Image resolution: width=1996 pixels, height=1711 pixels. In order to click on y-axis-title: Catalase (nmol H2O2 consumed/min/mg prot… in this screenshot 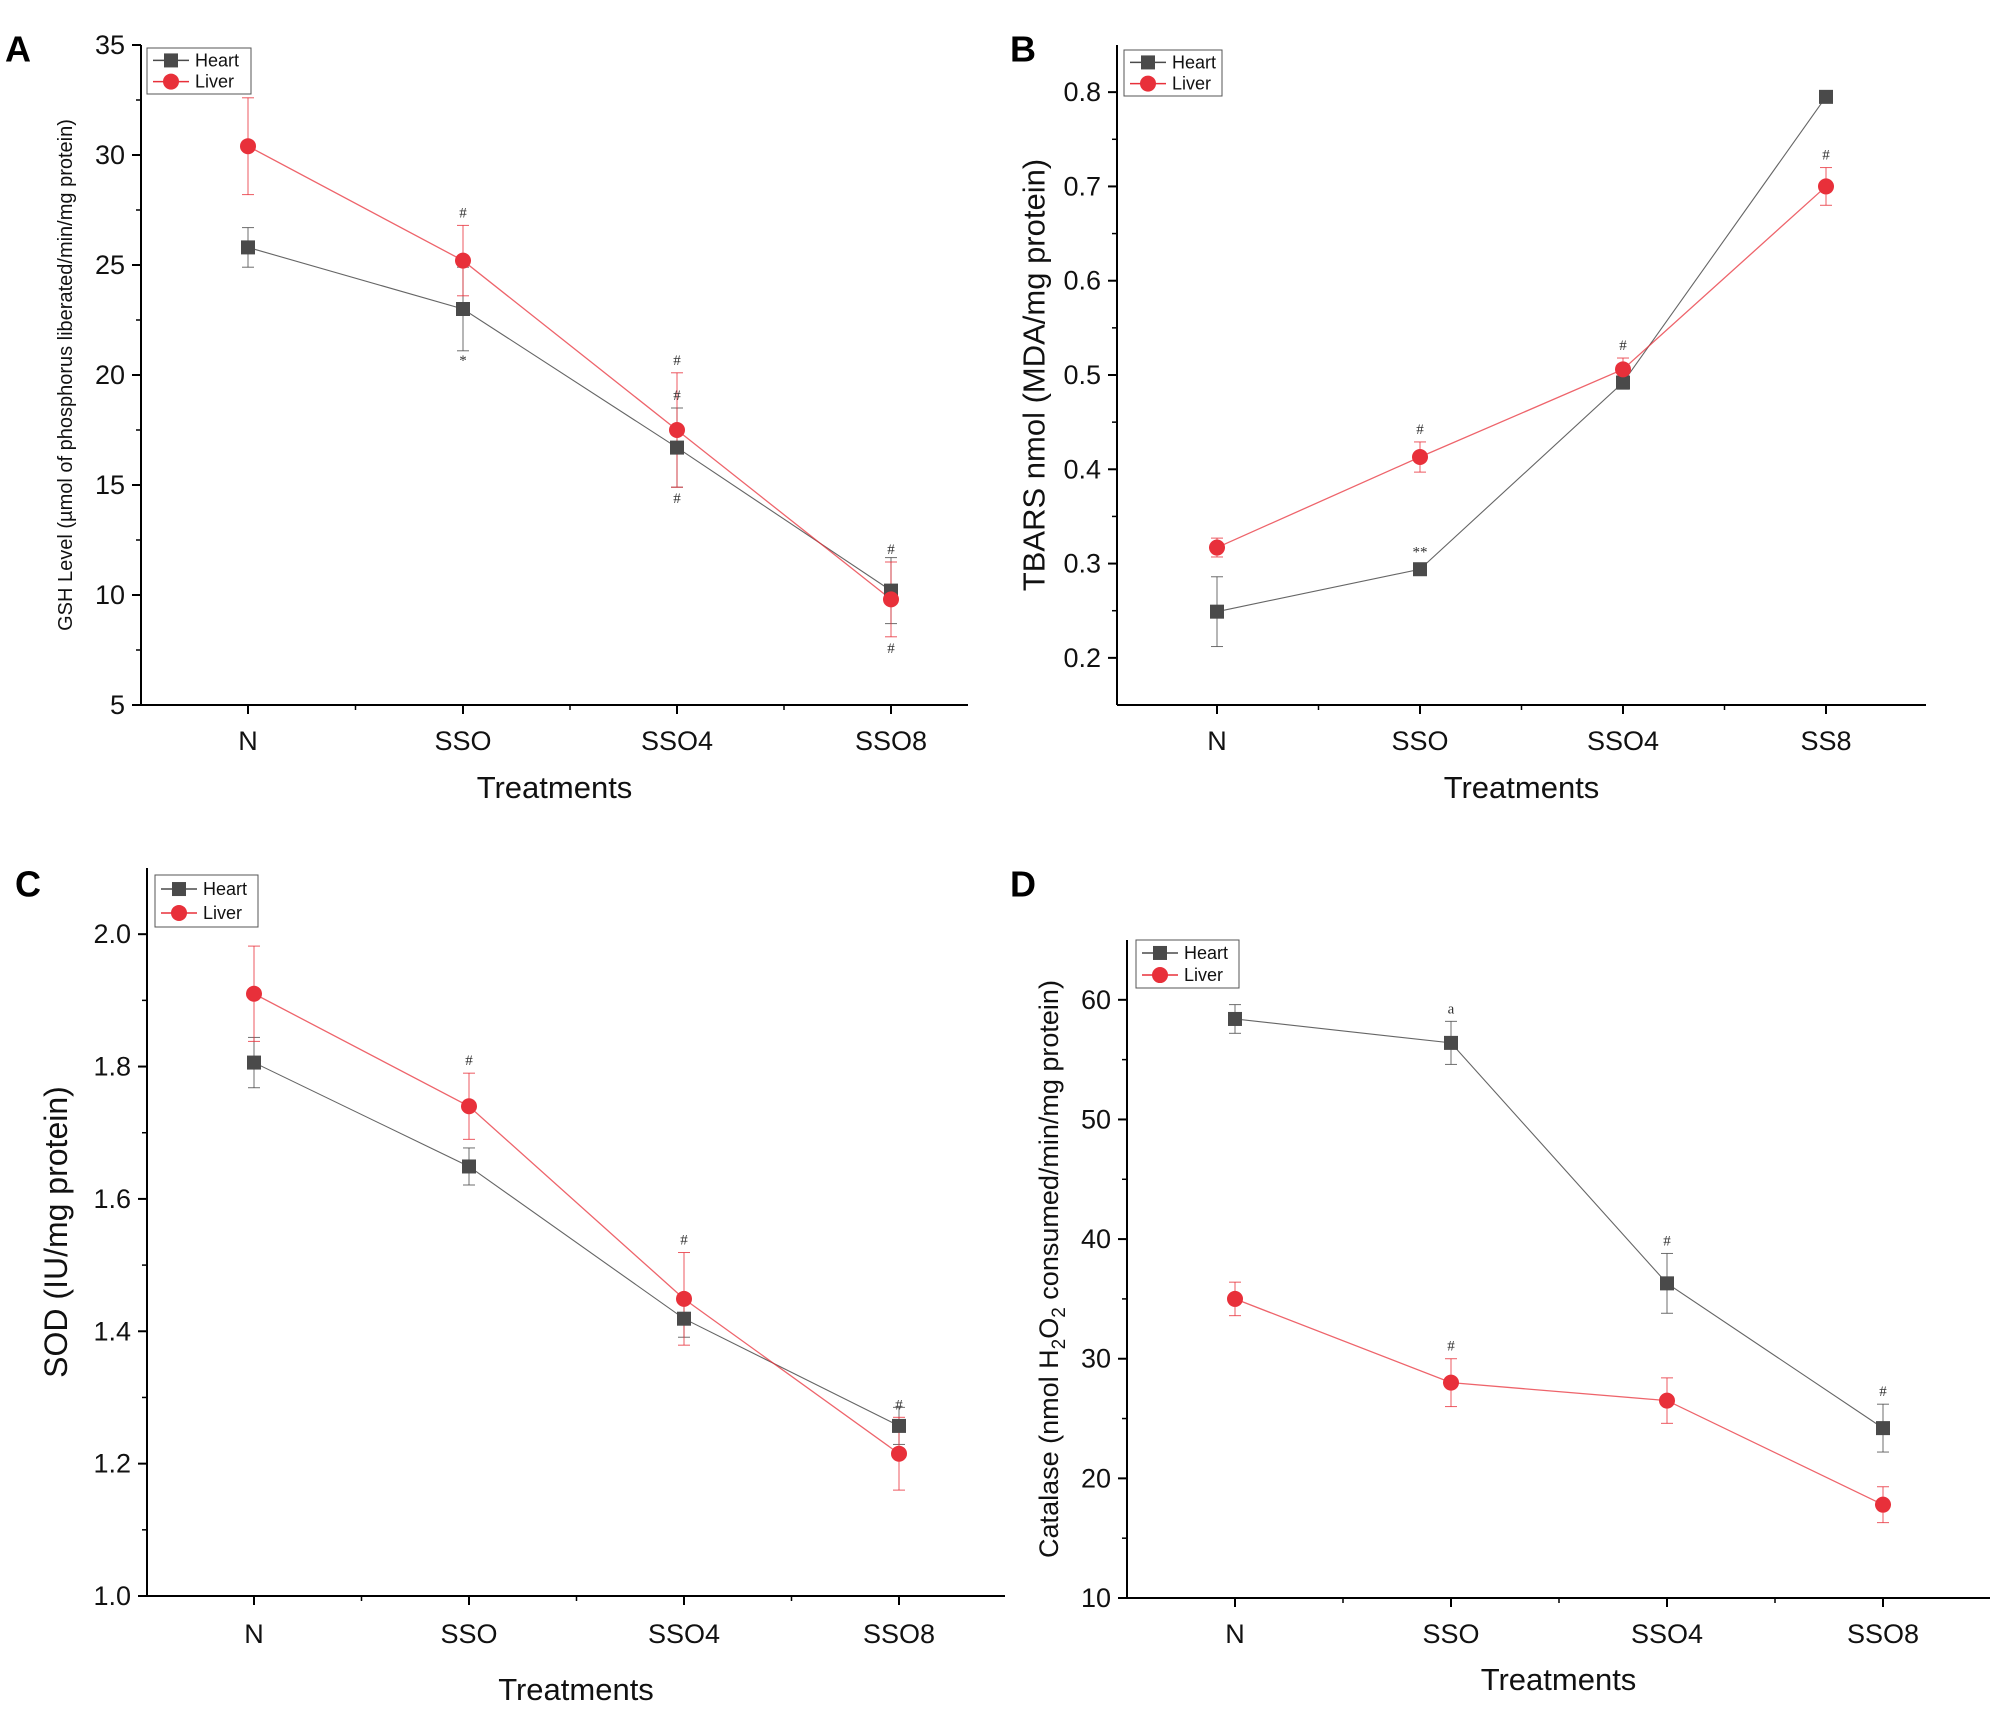, I will do `click(1052, 1269)`.